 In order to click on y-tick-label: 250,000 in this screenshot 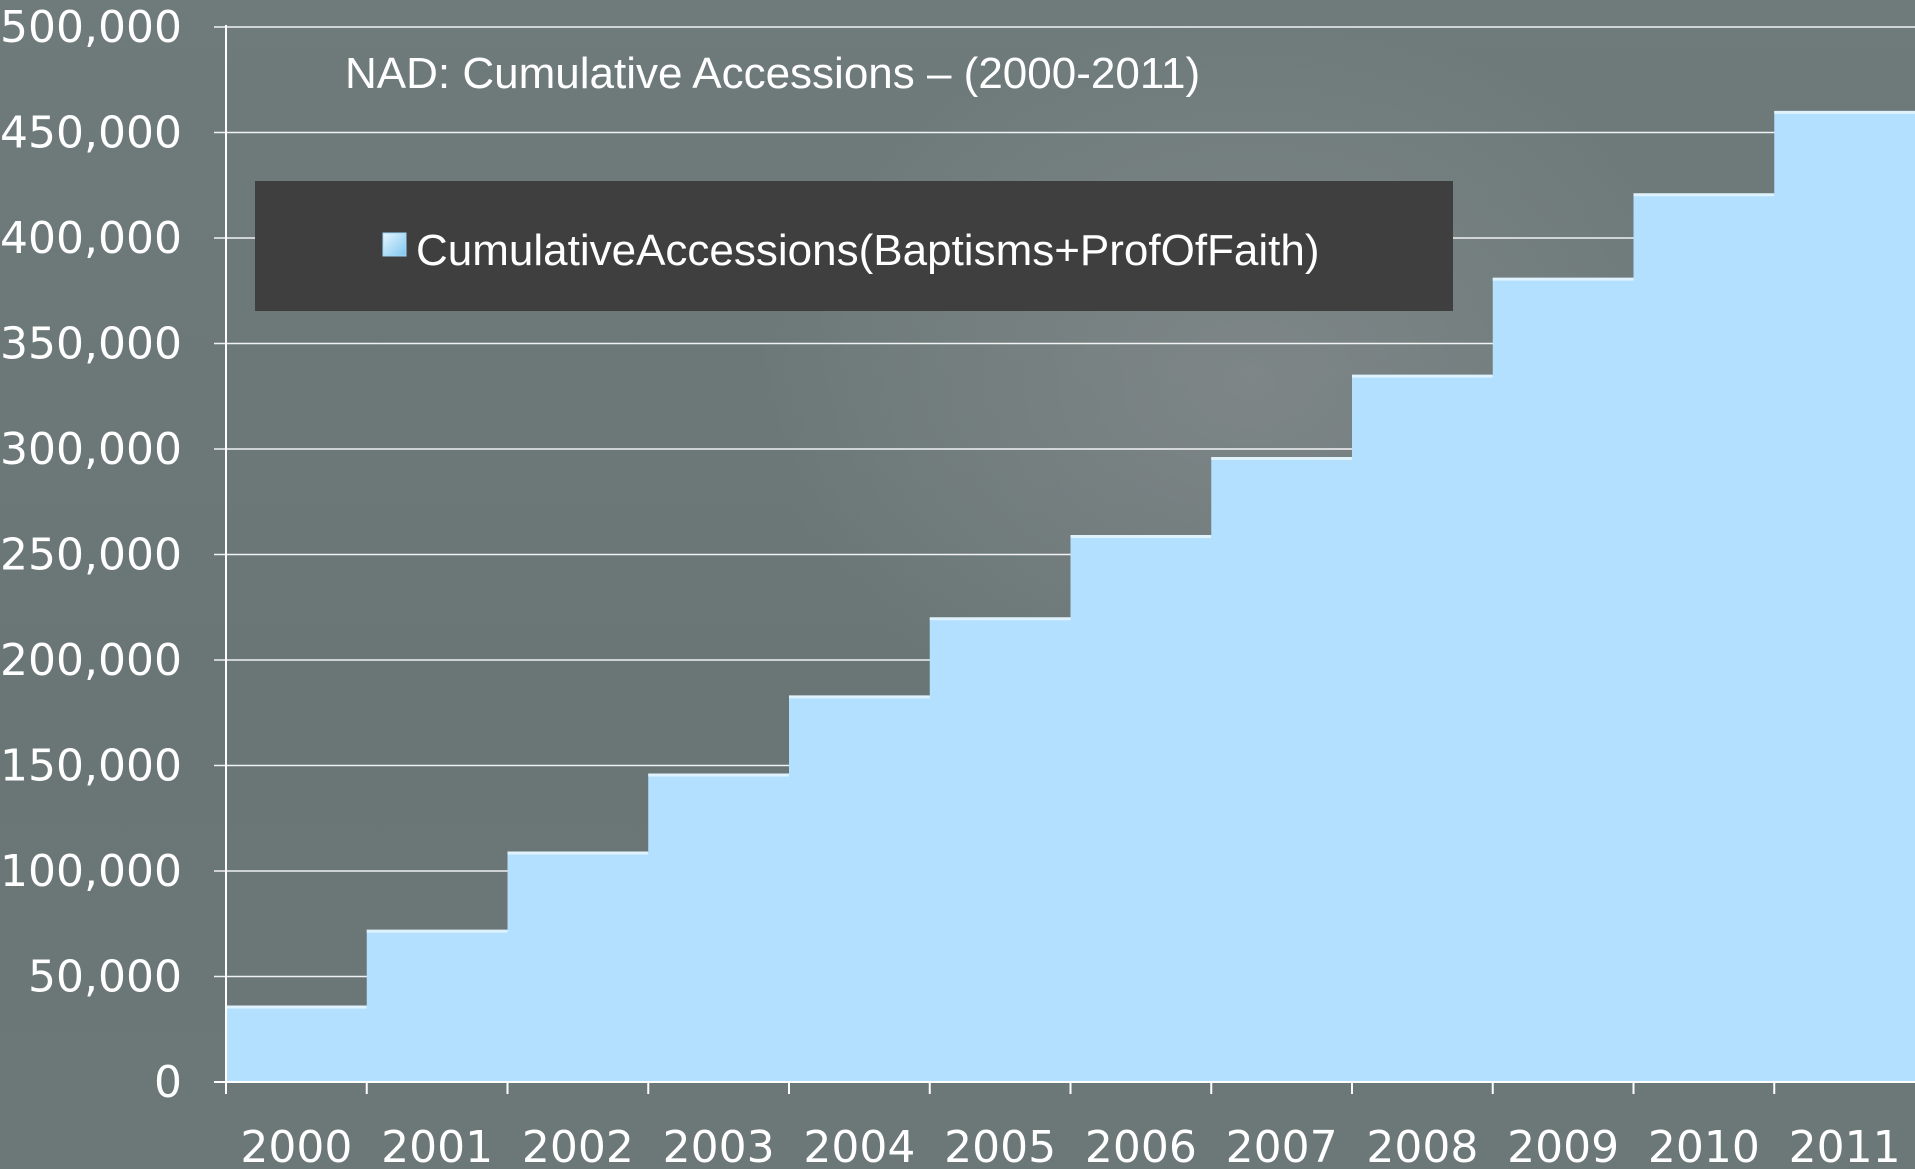, I will do `click(91, 555)`.